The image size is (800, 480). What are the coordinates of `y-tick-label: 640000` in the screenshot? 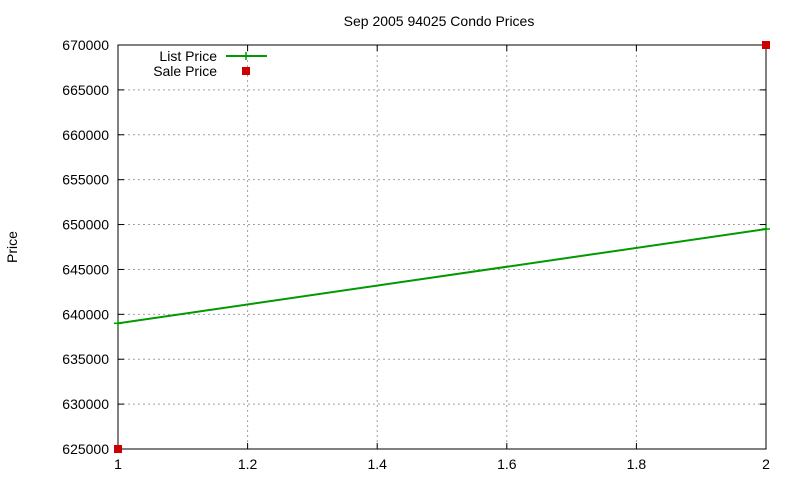 It's located at (85, 314).